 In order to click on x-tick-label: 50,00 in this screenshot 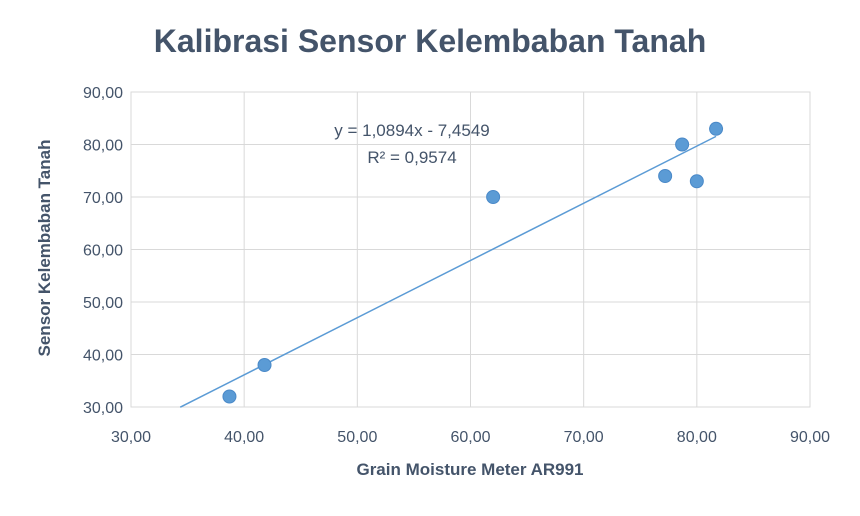, I will do `click(357, 437)`.